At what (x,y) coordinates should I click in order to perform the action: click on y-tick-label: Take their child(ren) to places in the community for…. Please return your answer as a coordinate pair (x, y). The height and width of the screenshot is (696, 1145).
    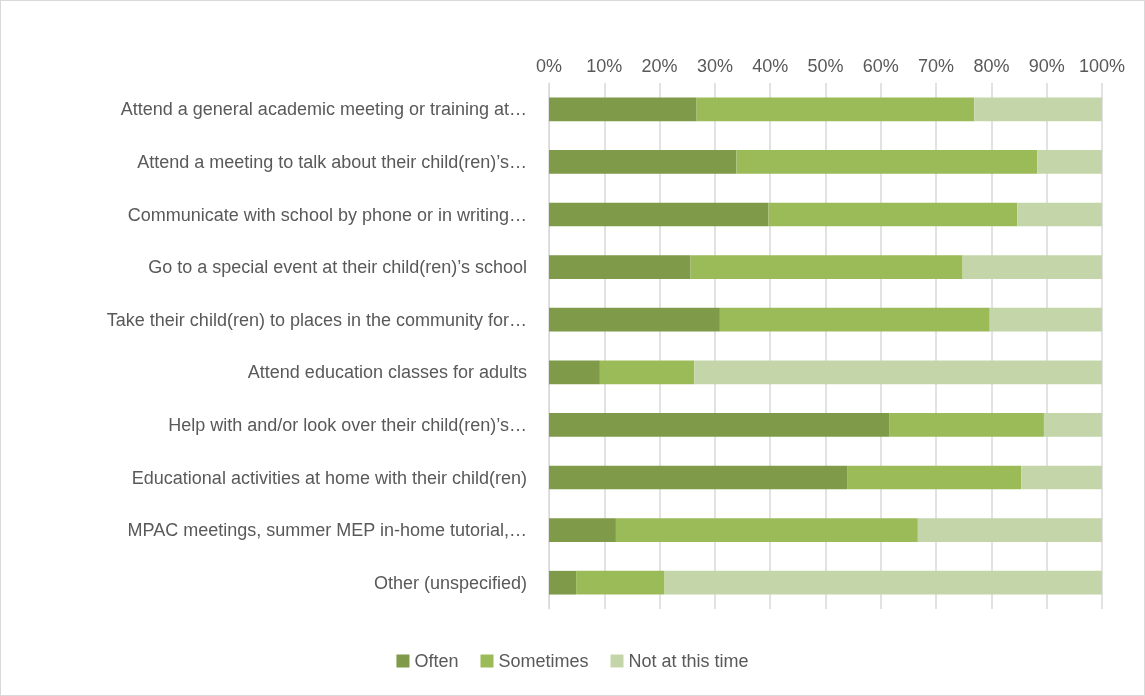
    Looking at the image, I should click on (316, 319).